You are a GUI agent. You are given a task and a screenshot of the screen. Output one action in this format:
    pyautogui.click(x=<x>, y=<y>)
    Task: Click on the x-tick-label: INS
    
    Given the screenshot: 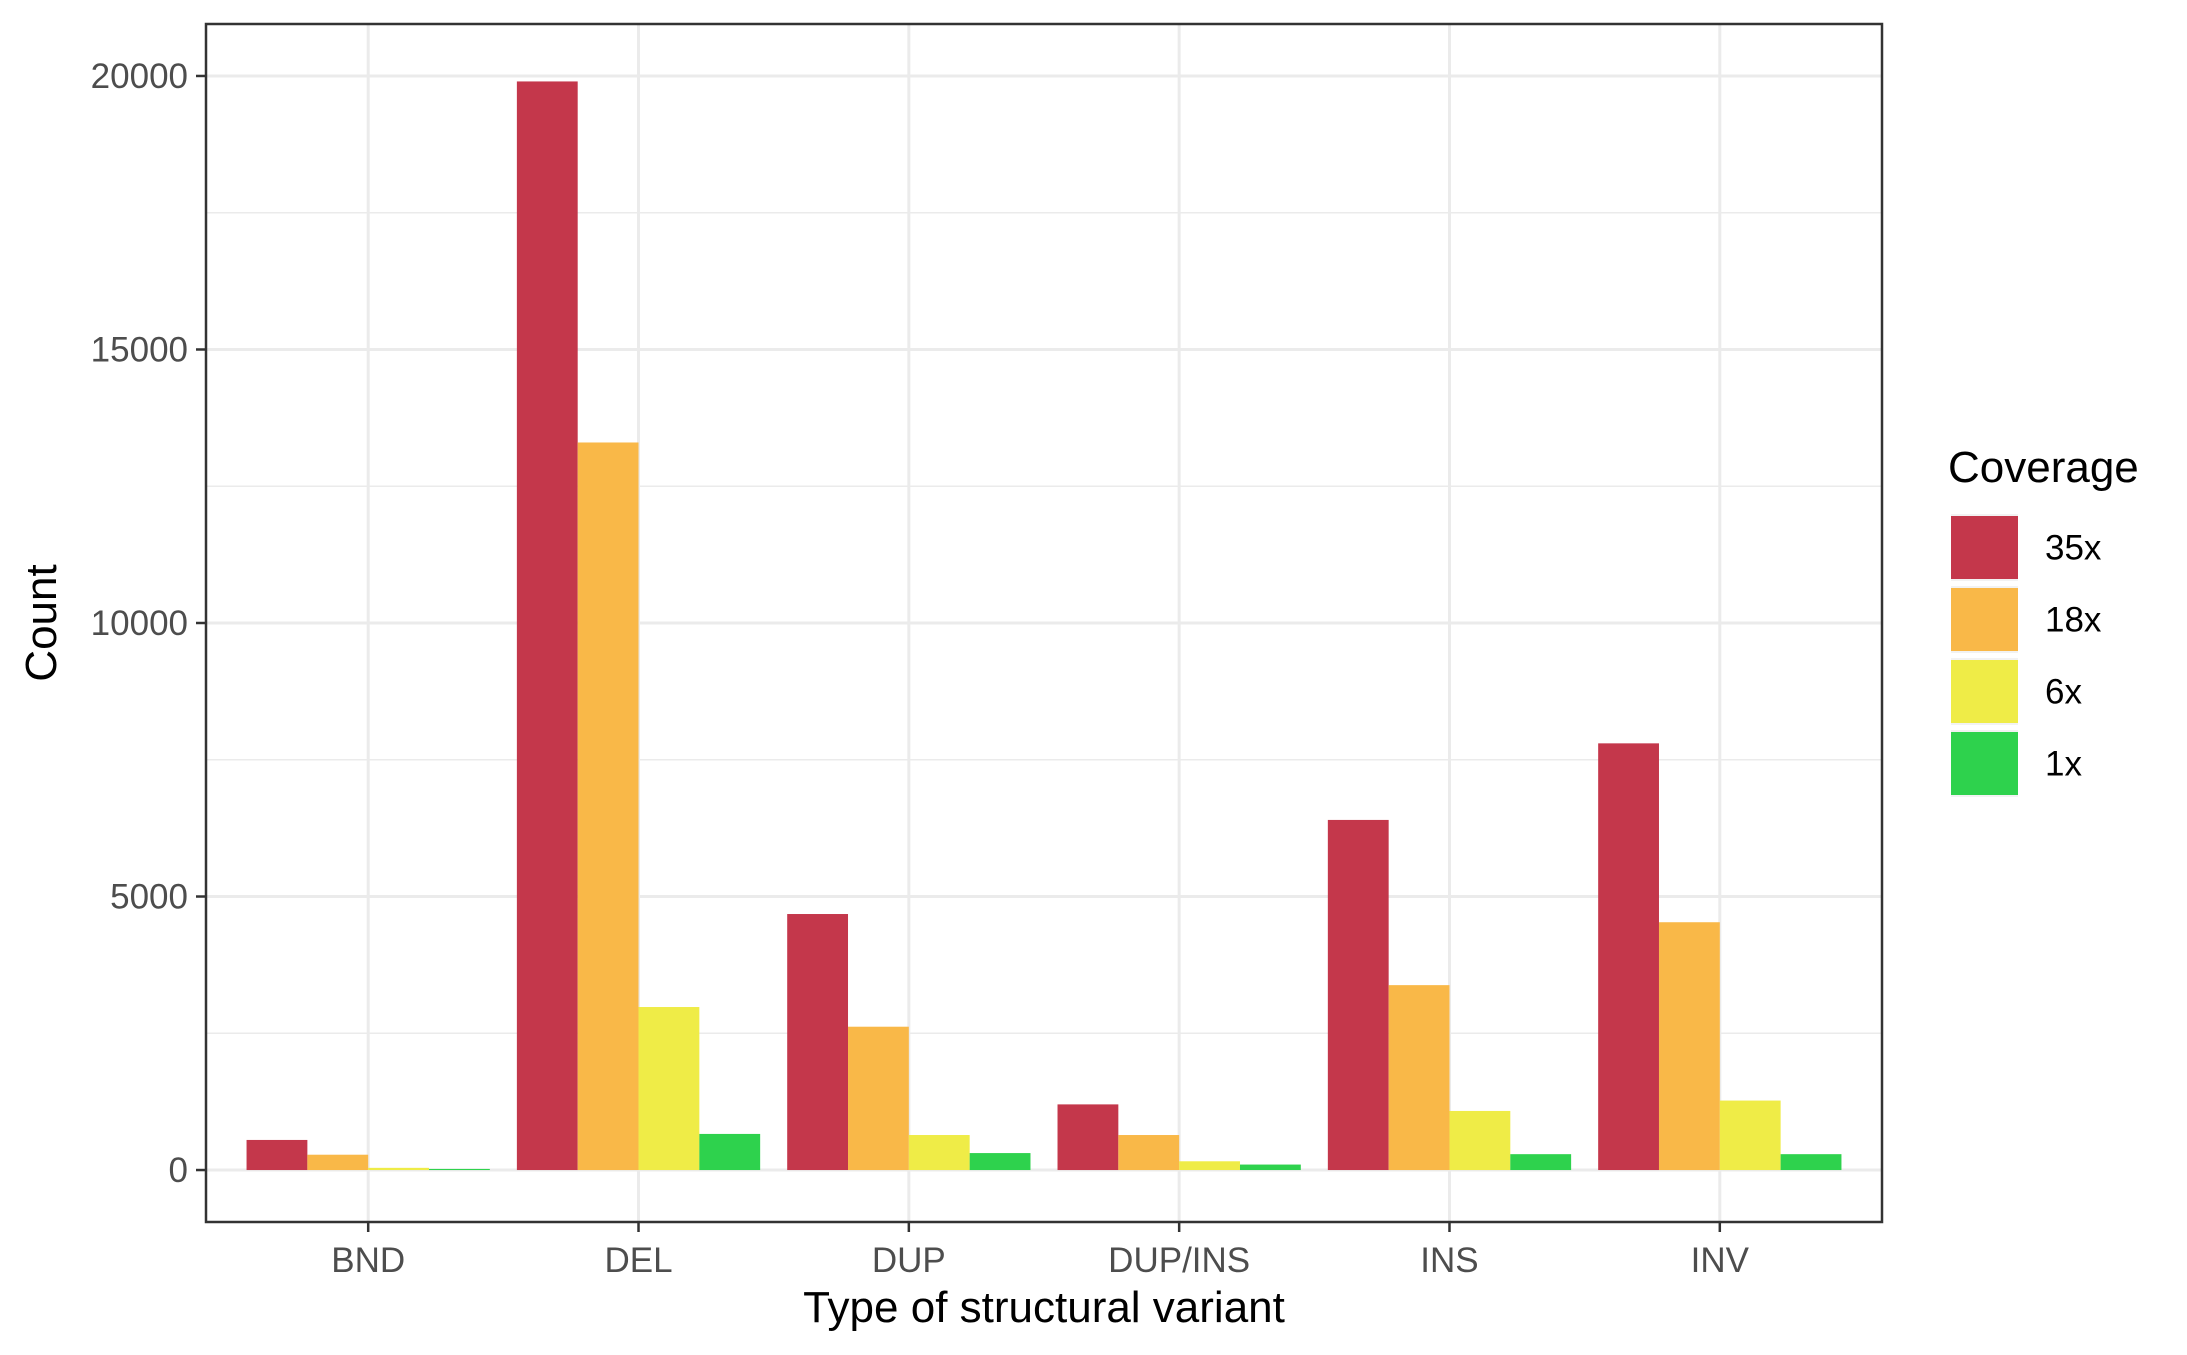 What is the action you would take?
    pyautogui.click(x=1449, y=1260)
    